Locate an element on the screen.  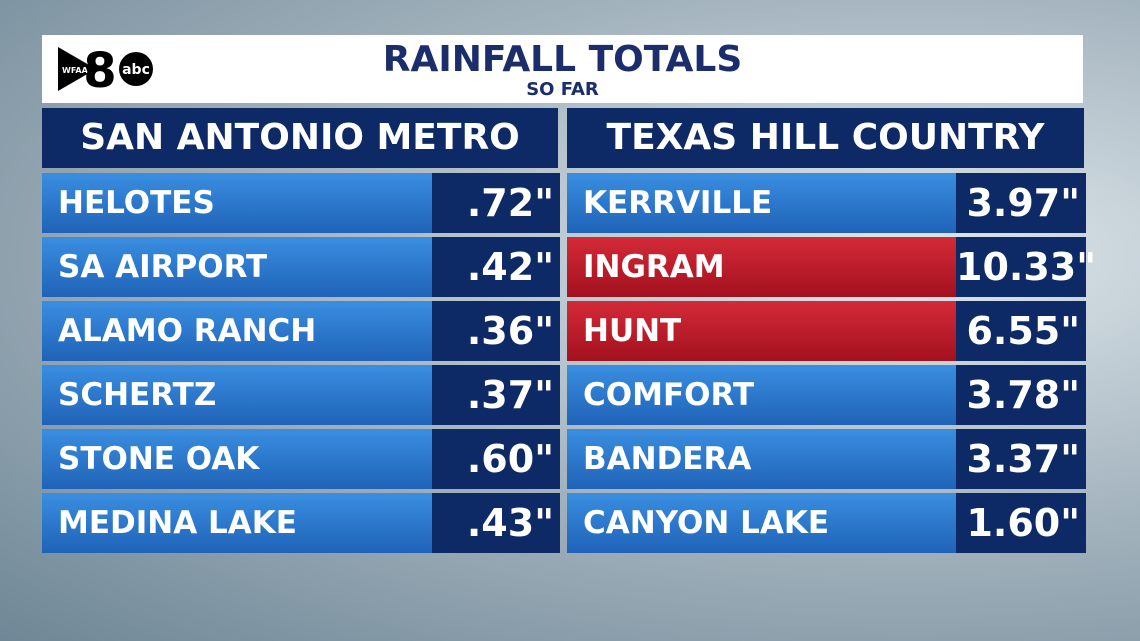
rain-total: 3.78" is located at coordinates (1021, 395).